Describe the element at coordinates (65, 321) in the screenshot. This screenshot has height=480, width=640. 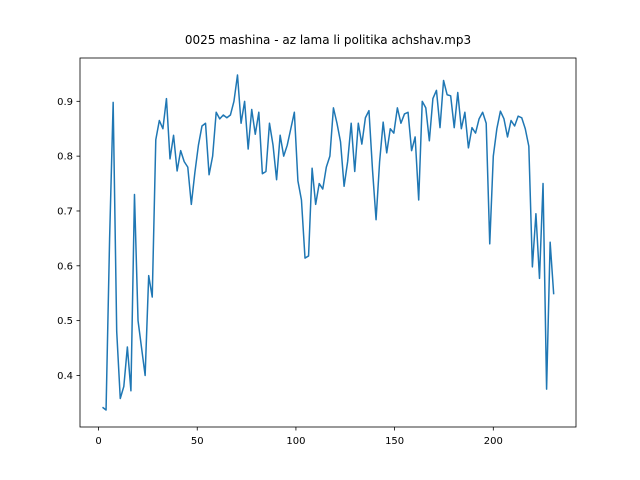
I see `y-tick-label: 0.5` at that location.